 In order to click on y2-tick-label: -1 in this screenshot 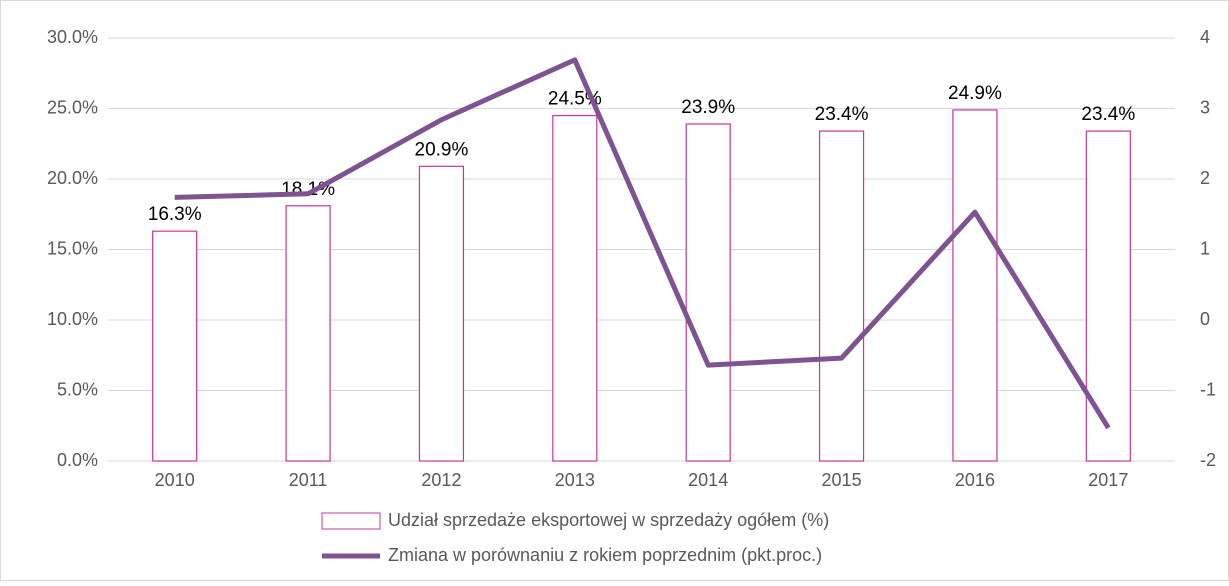, I will do `click(1208, 389)`.